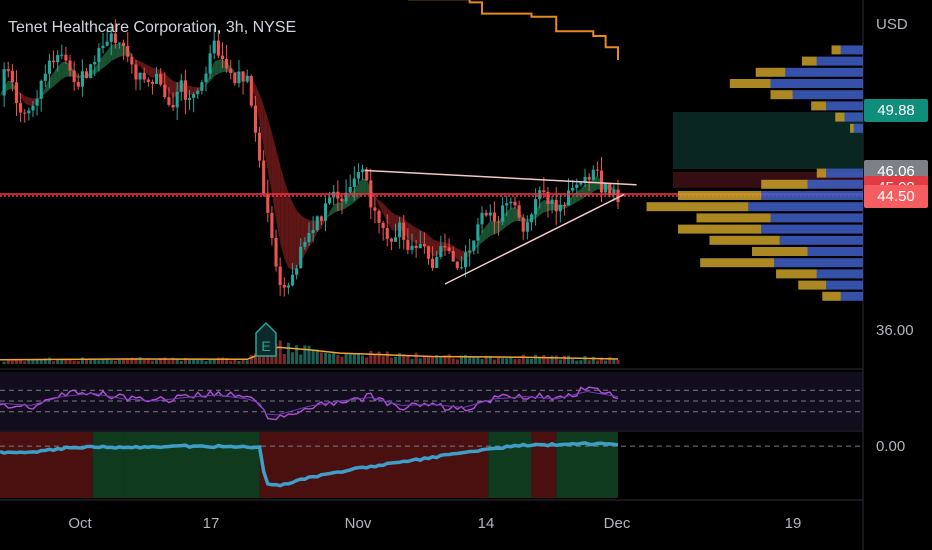  Describe the element at coordinates (768, 140) in the screenshot. I see `target-zone` at that location.